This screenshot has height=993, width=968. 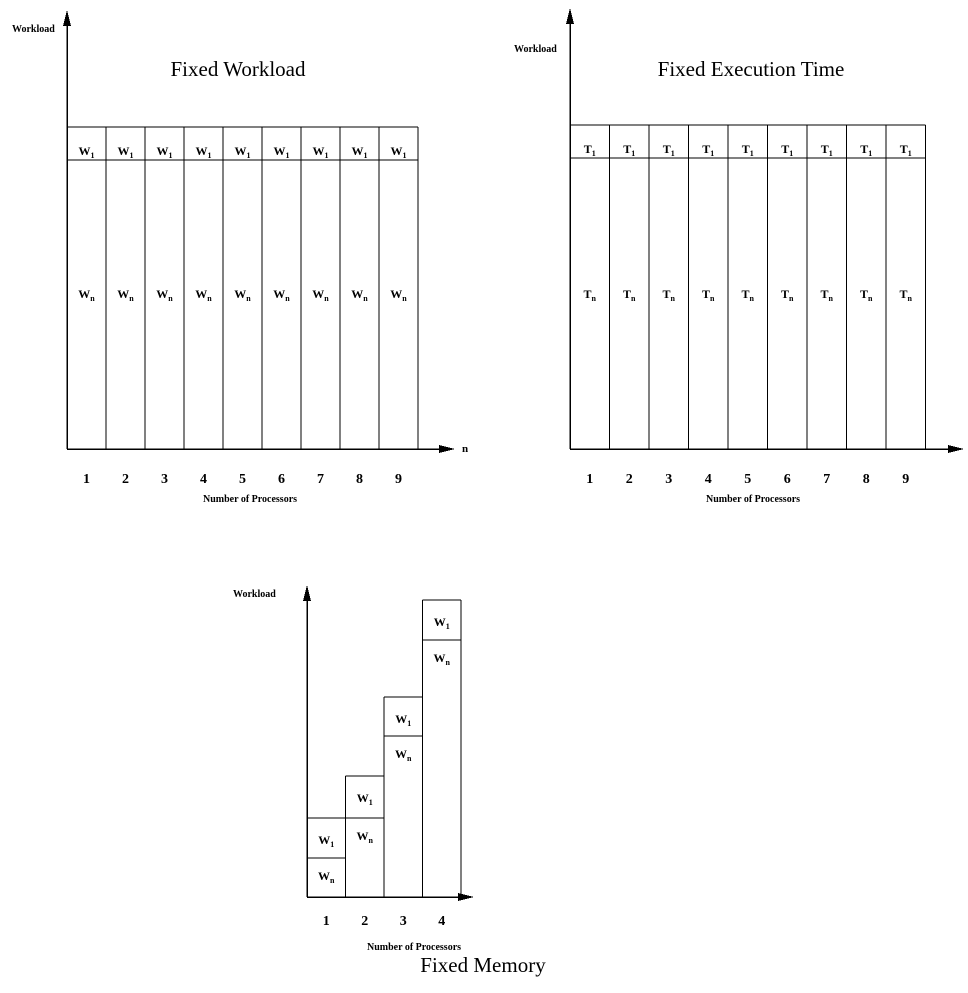 I want to click on fixed-workload-y-axis-arrow, so click(x=67, y=18).